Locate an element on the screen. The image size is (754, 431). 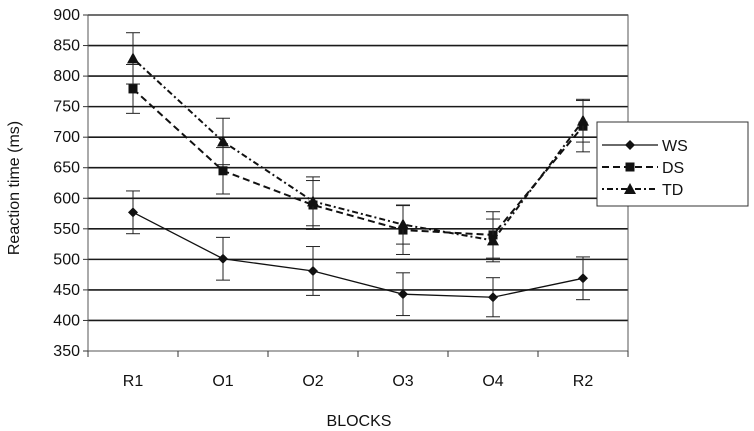
y-tick-label: 350 is located at coordinates (66, 351).